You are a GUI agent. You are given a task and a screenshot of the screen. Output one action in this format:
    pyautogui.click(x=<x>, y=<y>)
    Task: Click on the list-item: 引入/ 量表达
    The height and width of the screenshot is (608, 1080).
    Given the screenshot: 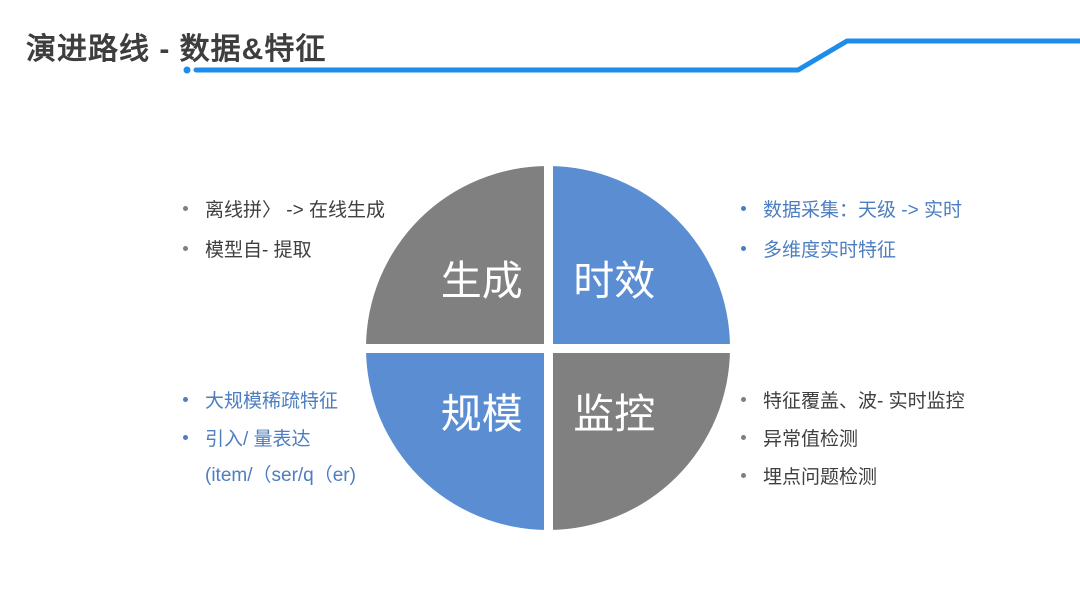 What is the action you would take?
    pyautogui.click(x=269, y=437)
    